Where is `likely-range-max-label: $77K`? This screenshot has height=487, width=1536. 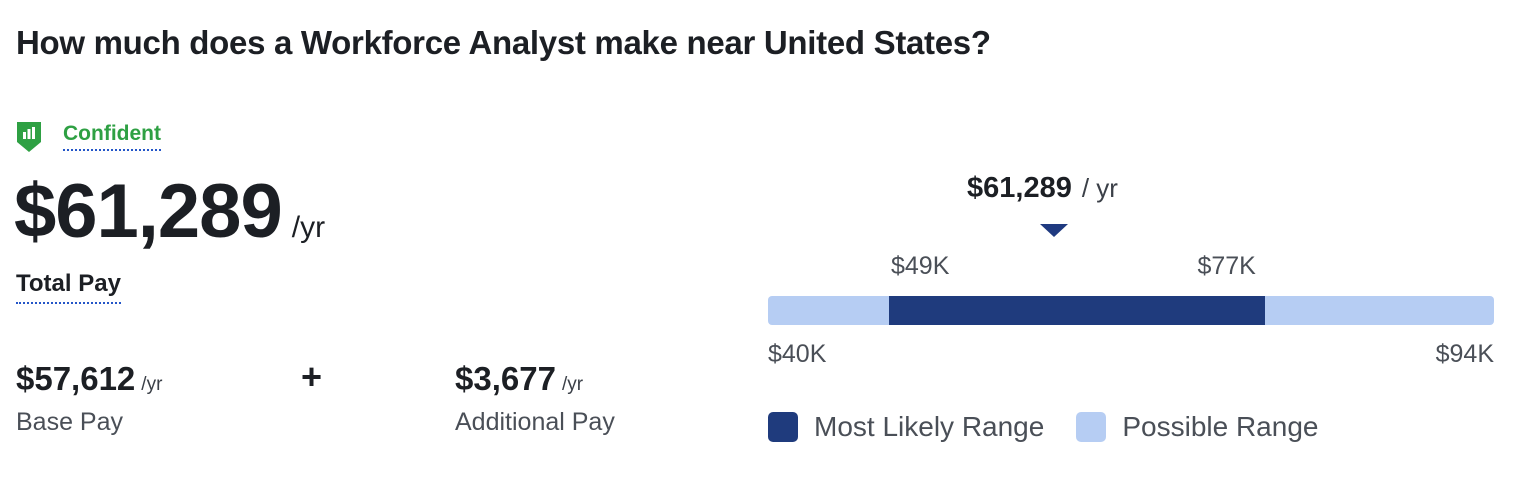
likely-range-max-label: $77K is located at coordinates (1226, 266).